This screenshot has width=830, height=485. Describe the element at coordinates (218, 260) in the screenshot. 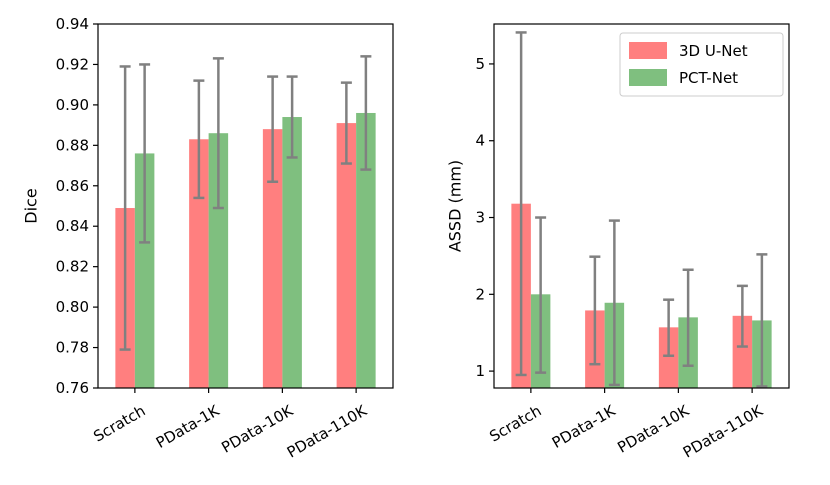

I see `bar-pct-net-pdata-1k` at that location.